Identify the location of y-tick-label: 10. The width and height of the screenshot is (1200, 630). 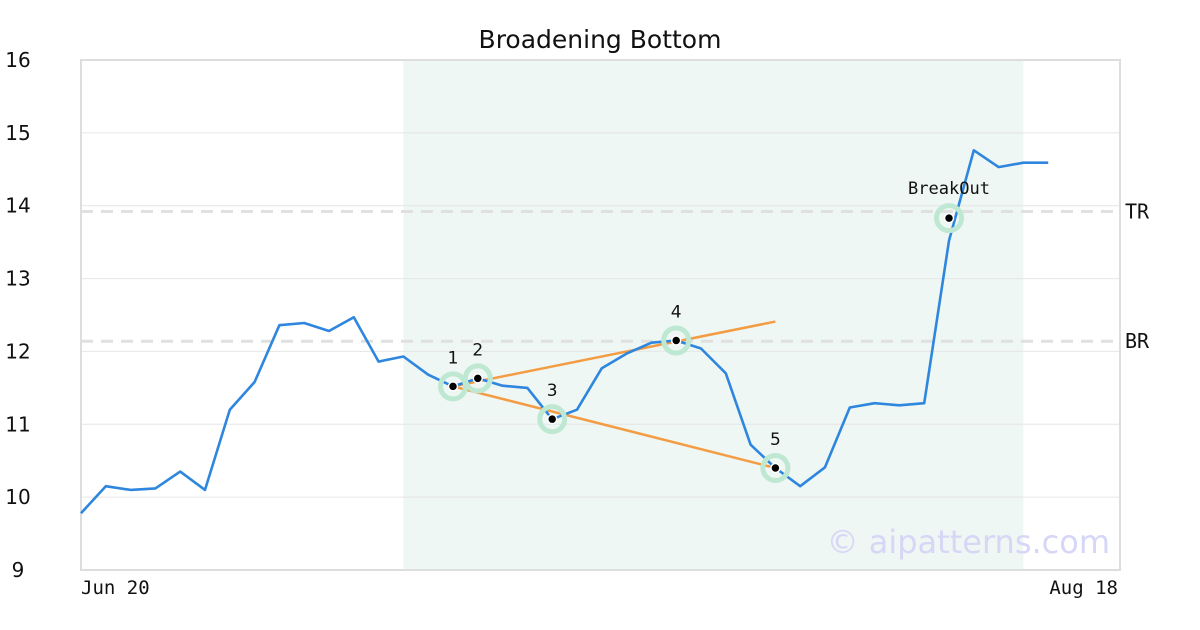
(17, 497).